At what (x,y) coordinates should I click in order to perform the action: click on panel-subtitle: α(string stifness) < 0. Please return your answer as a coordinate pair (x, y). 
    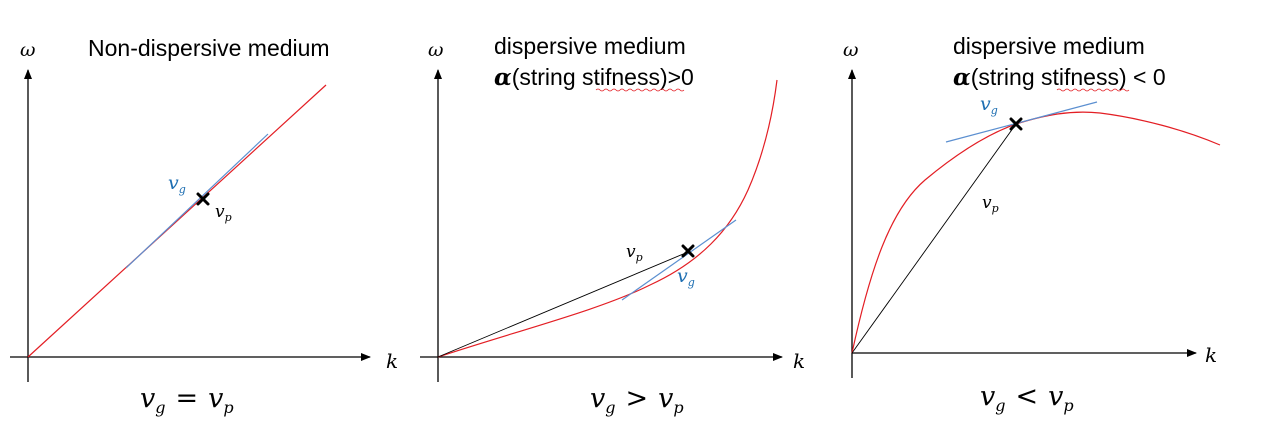
    Looking at the image, I should click on (1059, 77).